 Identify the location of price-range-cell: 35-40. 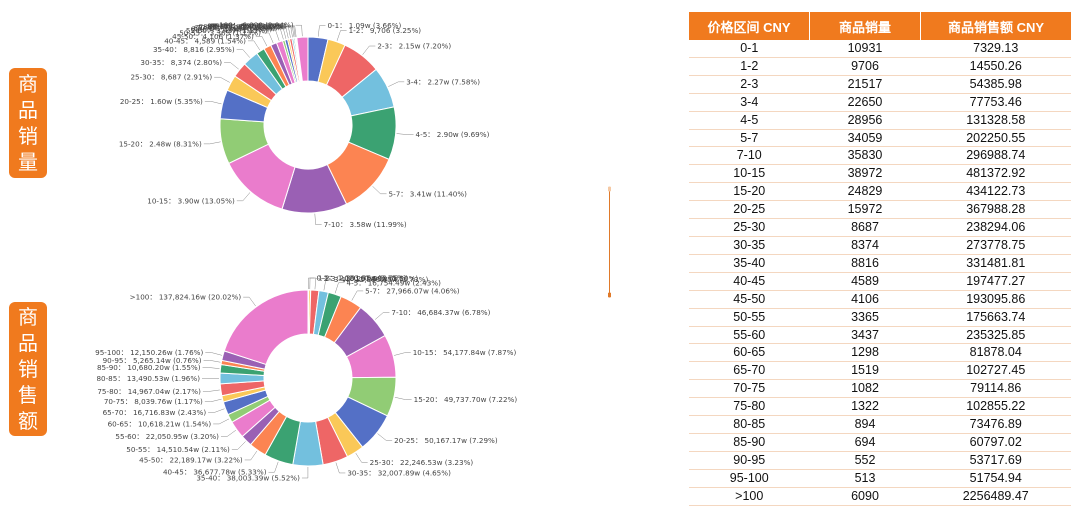
(749, 263).